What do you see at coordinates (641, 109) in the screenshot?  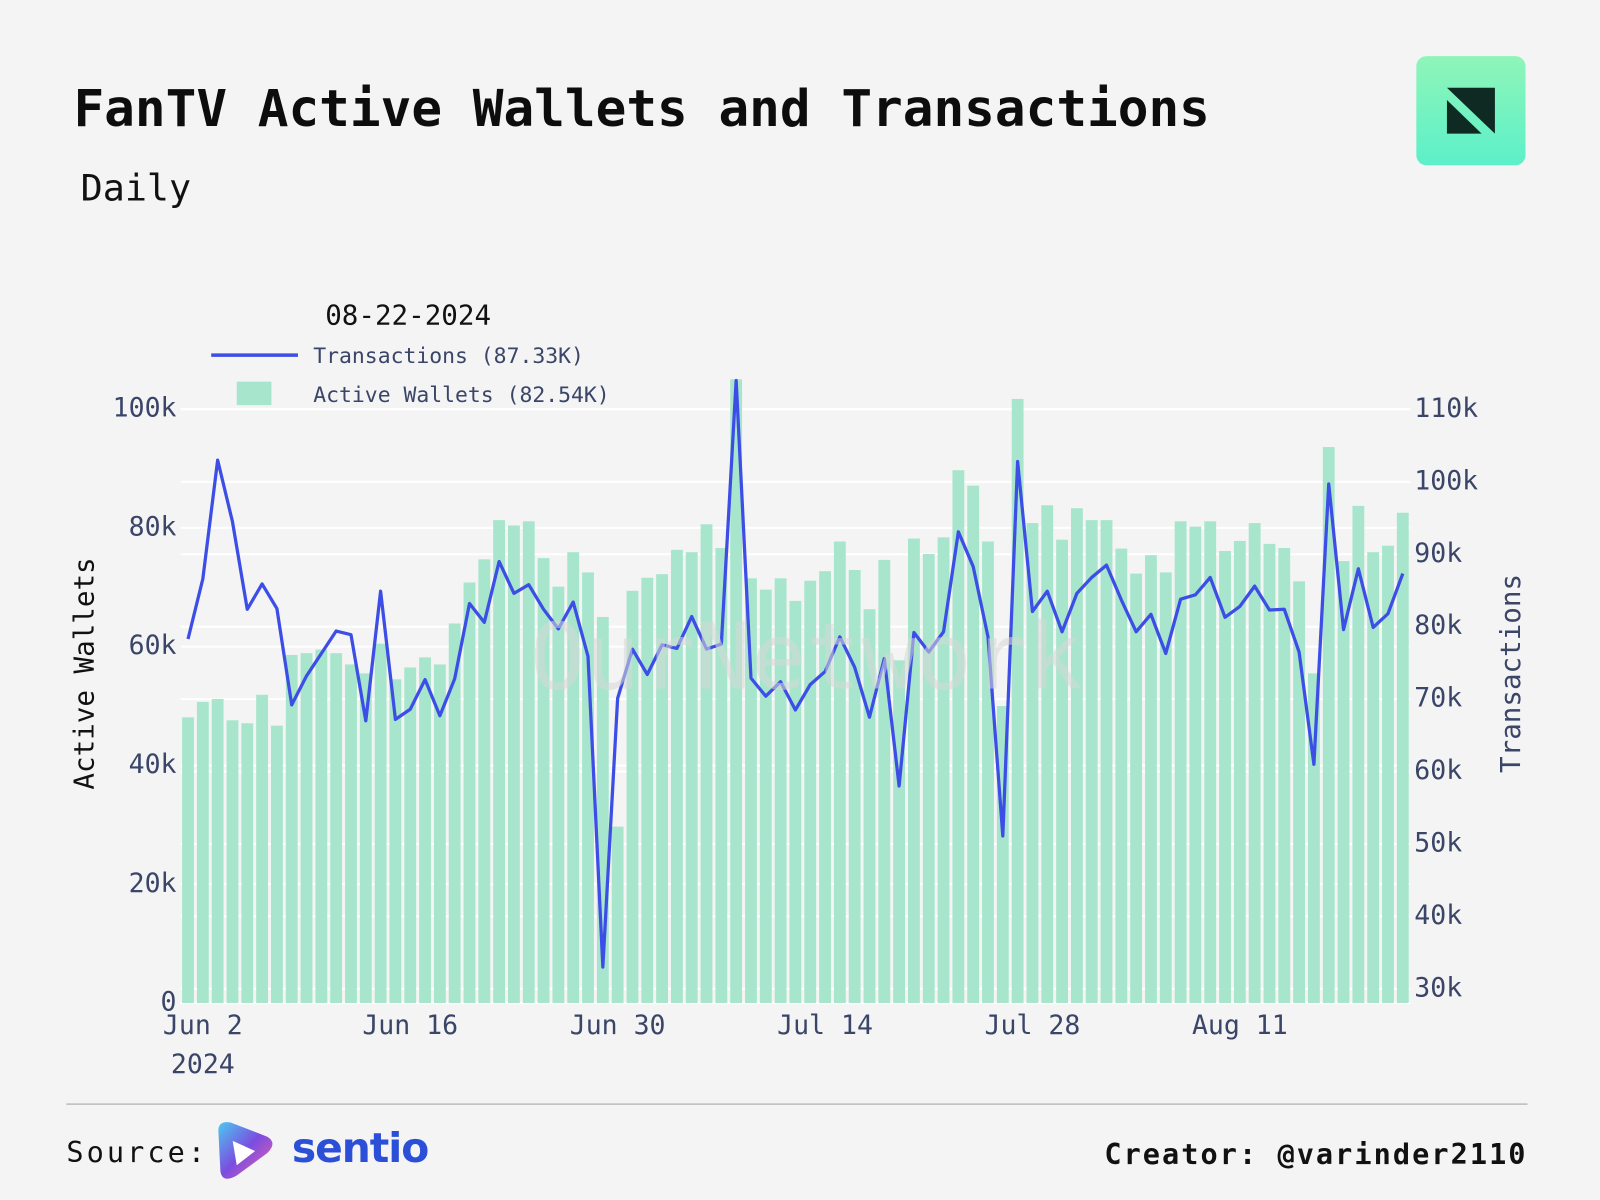 I see `chart-title: FanTV Active Wallets and Transactions` at bounding box center [641, 109].